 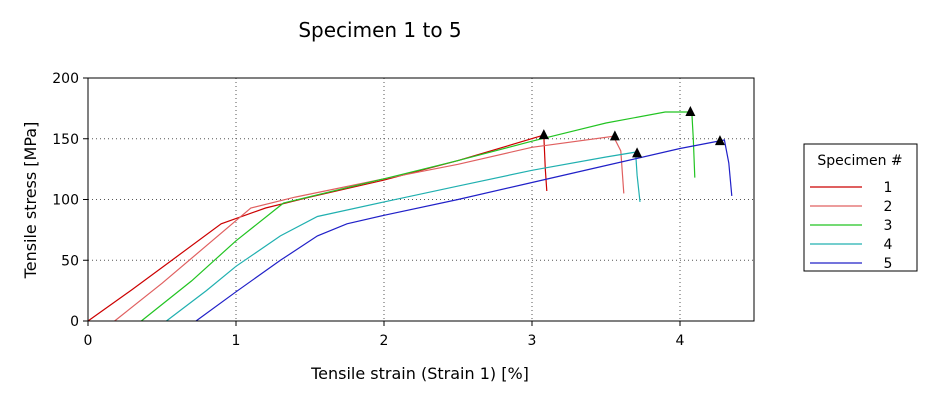 What do you see at coordinates (30, 201) in the screenshot?
I see `y-axis-label: Tensile stress [MPa]` at bounding box center [30, 201].